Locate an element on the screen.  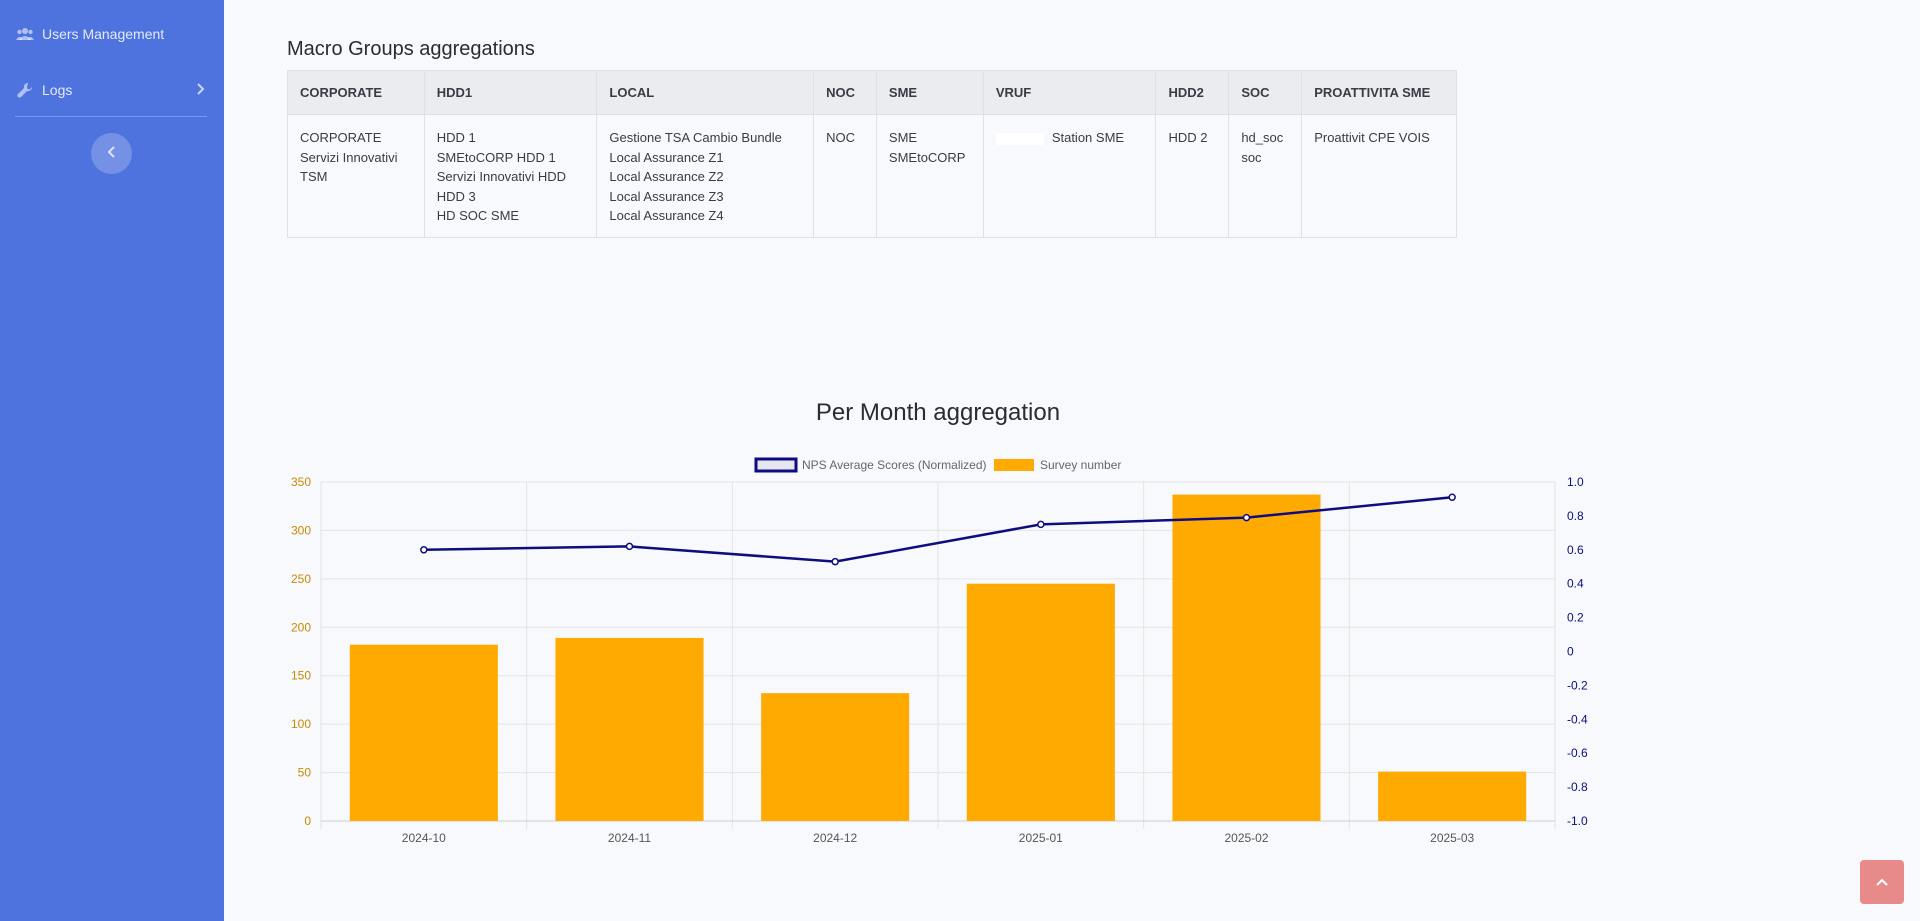
table-cell: HDD 2 is located at coordinates (1192, 176).